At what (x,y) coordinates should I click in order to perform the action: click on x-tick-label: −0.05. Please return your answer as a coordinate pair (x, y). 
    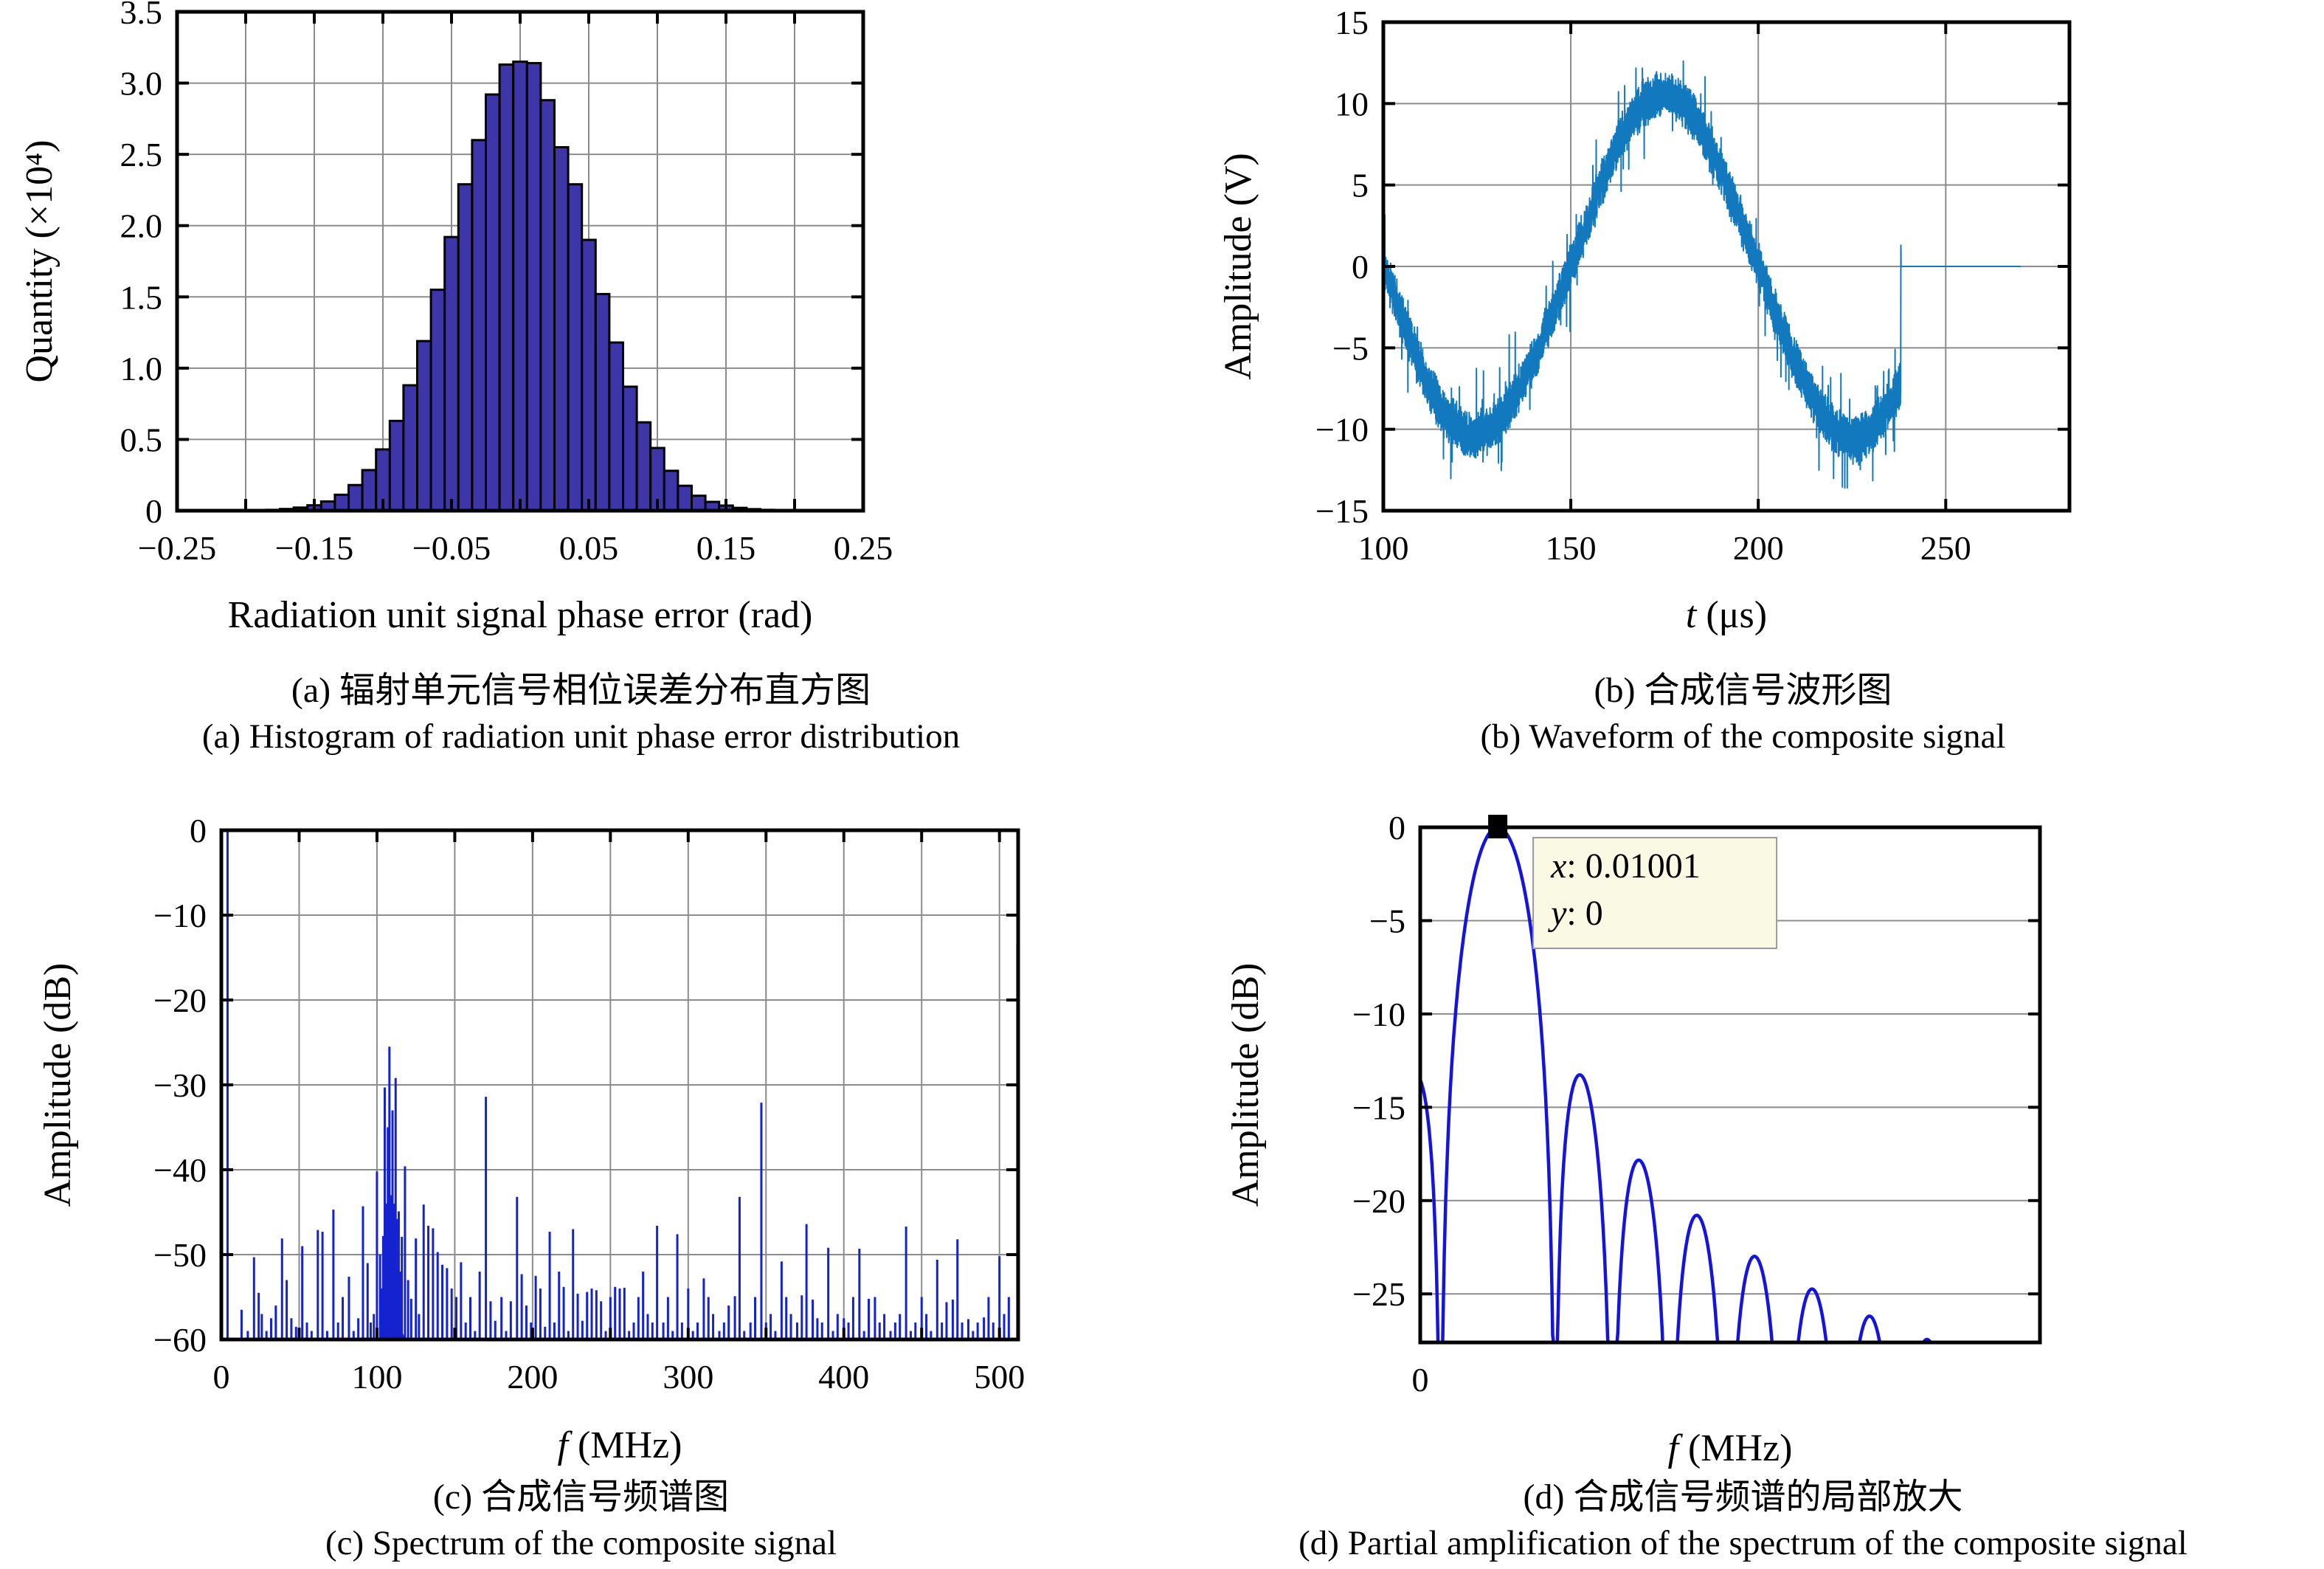
    Looking at the image, I should click on (451, 548).